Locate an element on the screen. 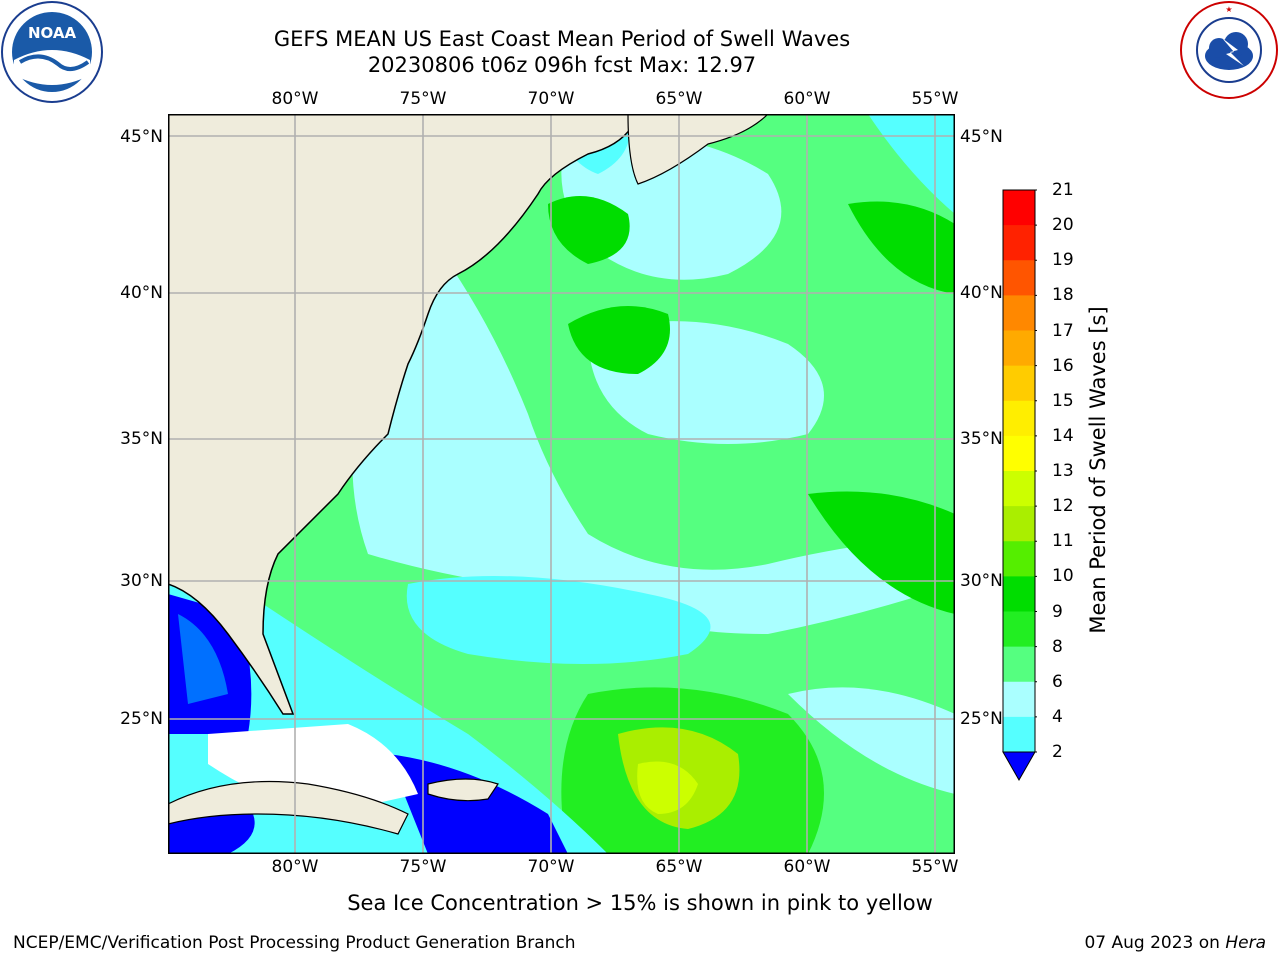 This screenshot has width=1280, height=960. lat-label-right: 35°N is located at coordinates (981, 439).